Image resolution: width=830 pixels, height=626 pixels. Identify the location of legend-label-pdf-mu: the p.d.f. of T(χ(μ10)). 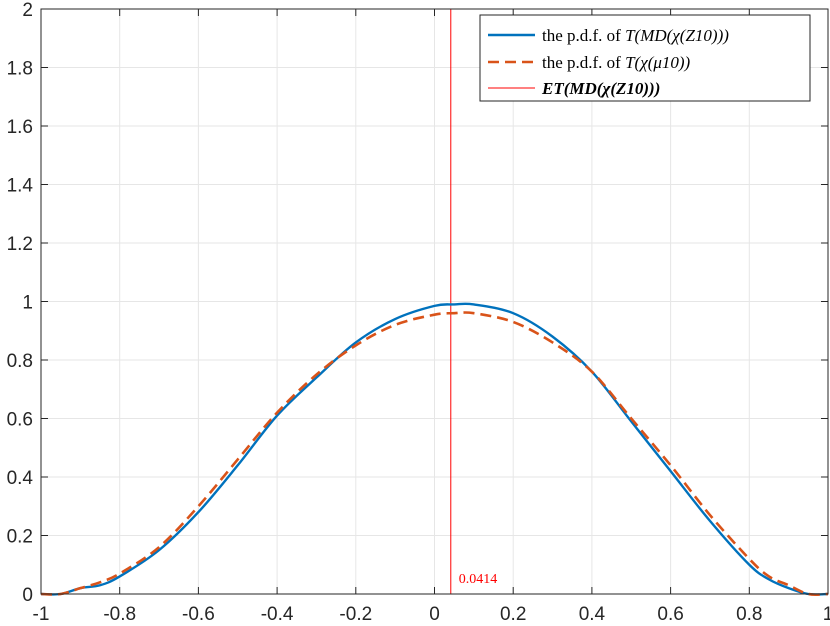
(616, 62).